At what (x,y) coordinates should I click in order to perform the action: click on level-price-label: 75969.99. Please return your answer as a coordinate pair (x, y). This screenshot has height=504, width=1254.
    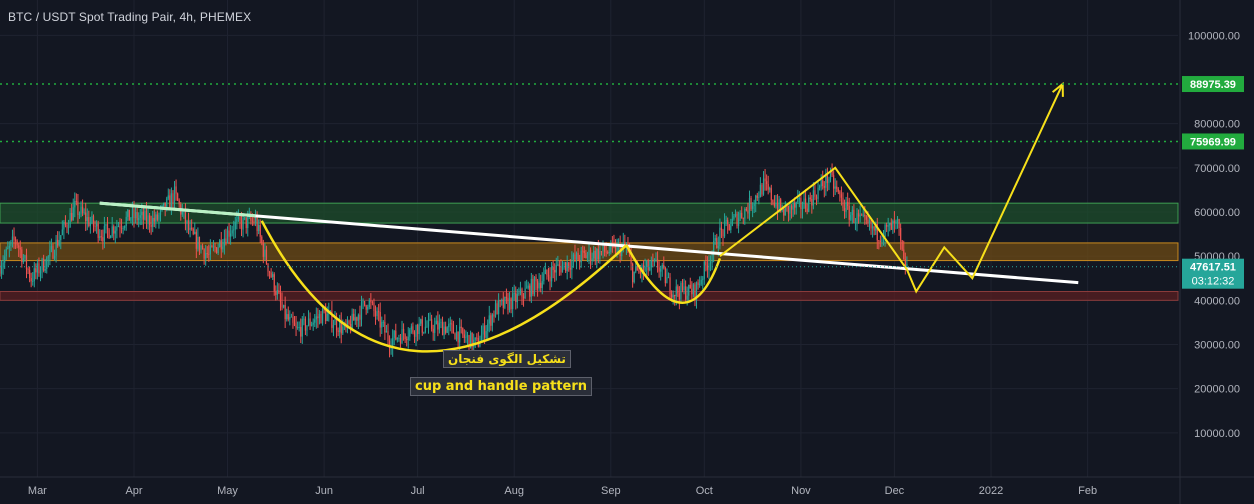
    Looking at the image, I should click on (1213, 142).